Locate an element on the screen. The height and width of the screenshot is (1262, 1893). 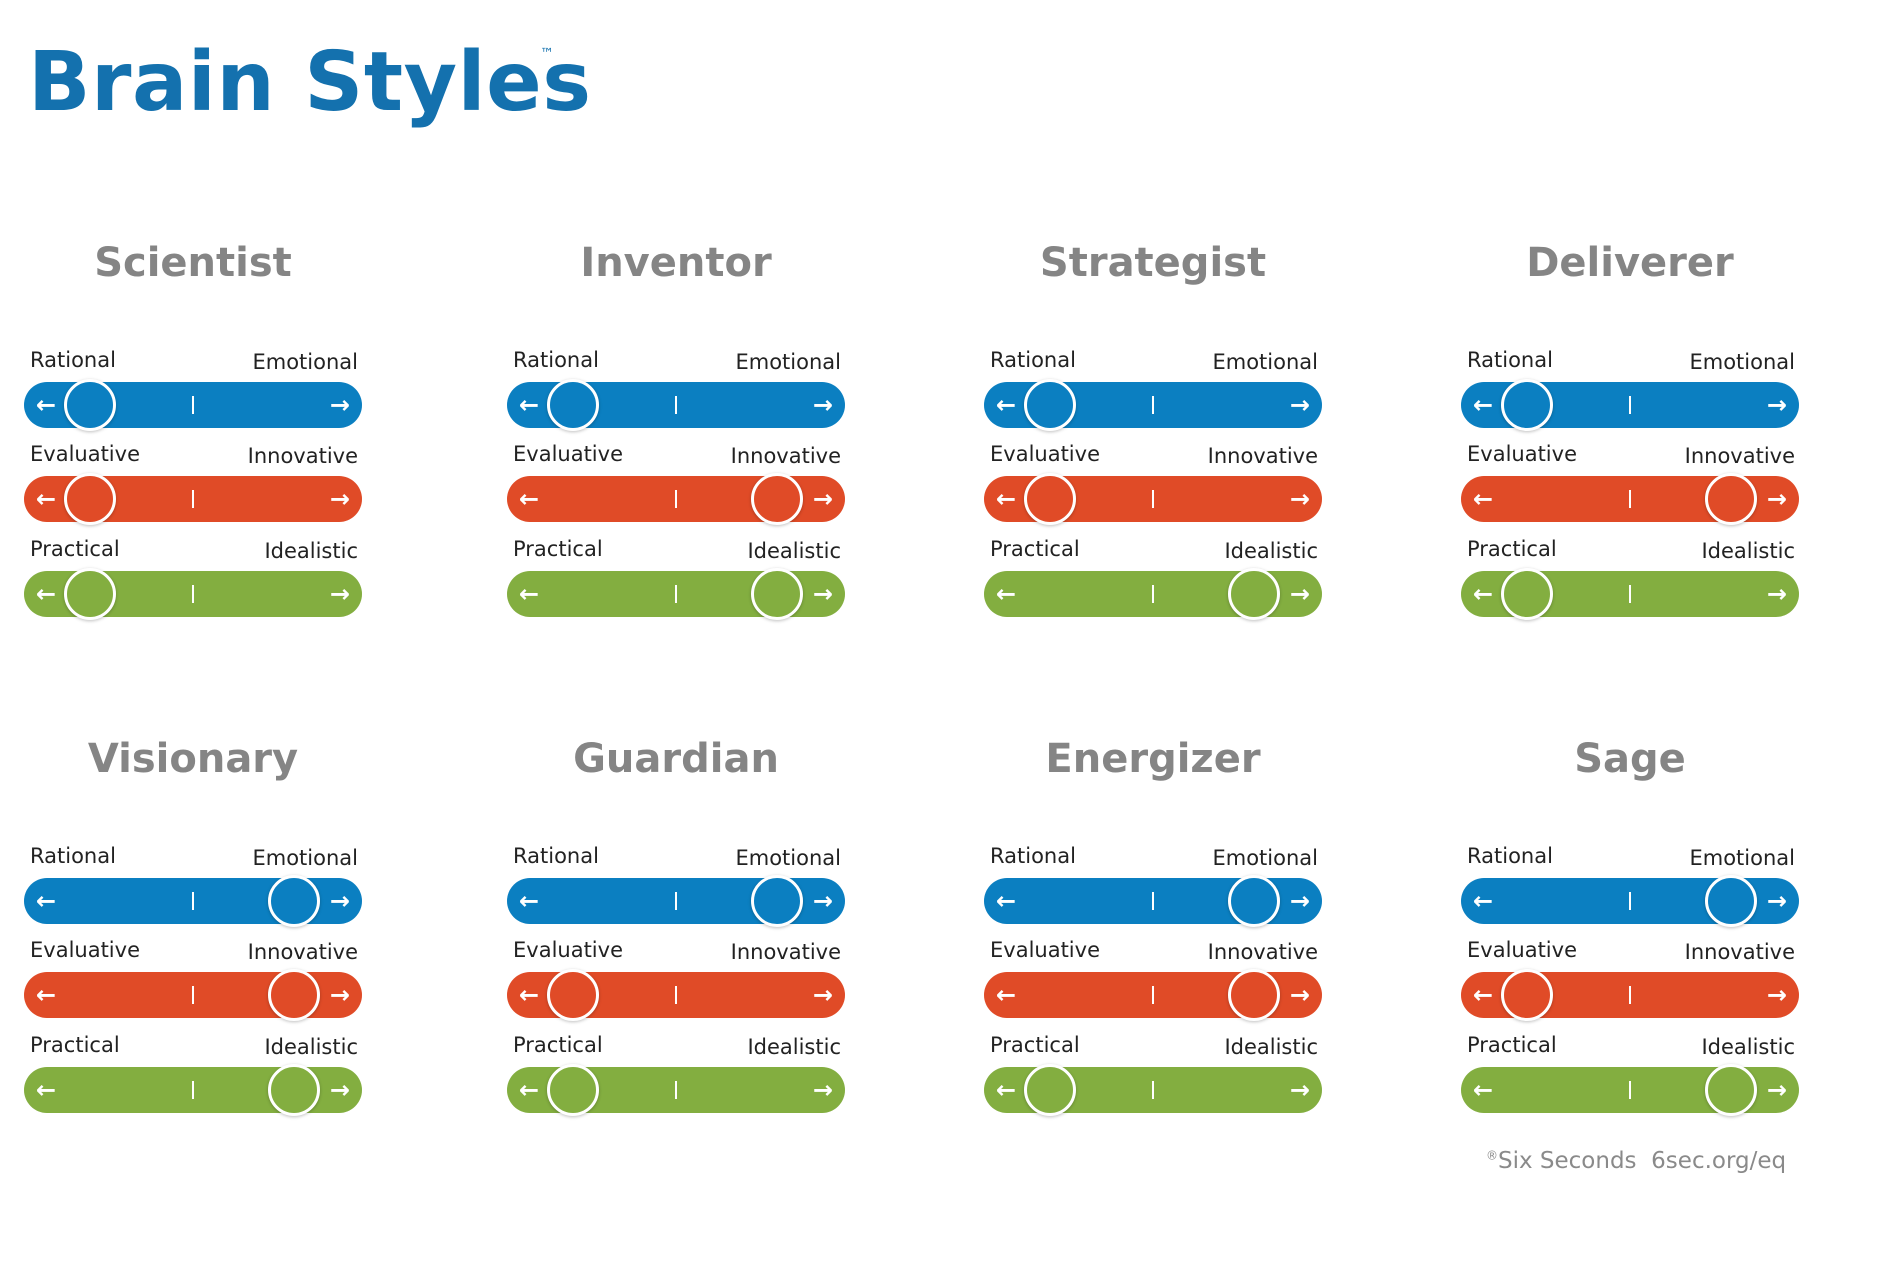
style-title: Deliverer is located at coordinates (1630, 263).